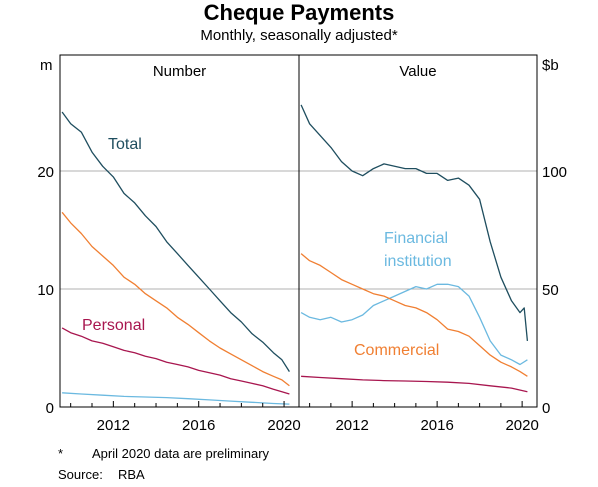 The height and width of the screenshot is (487, 598). What do you see at coordinates (45, 290) in the screenshot?
I see `y-tick-label-left: 10` at bounding box center [45, 290].